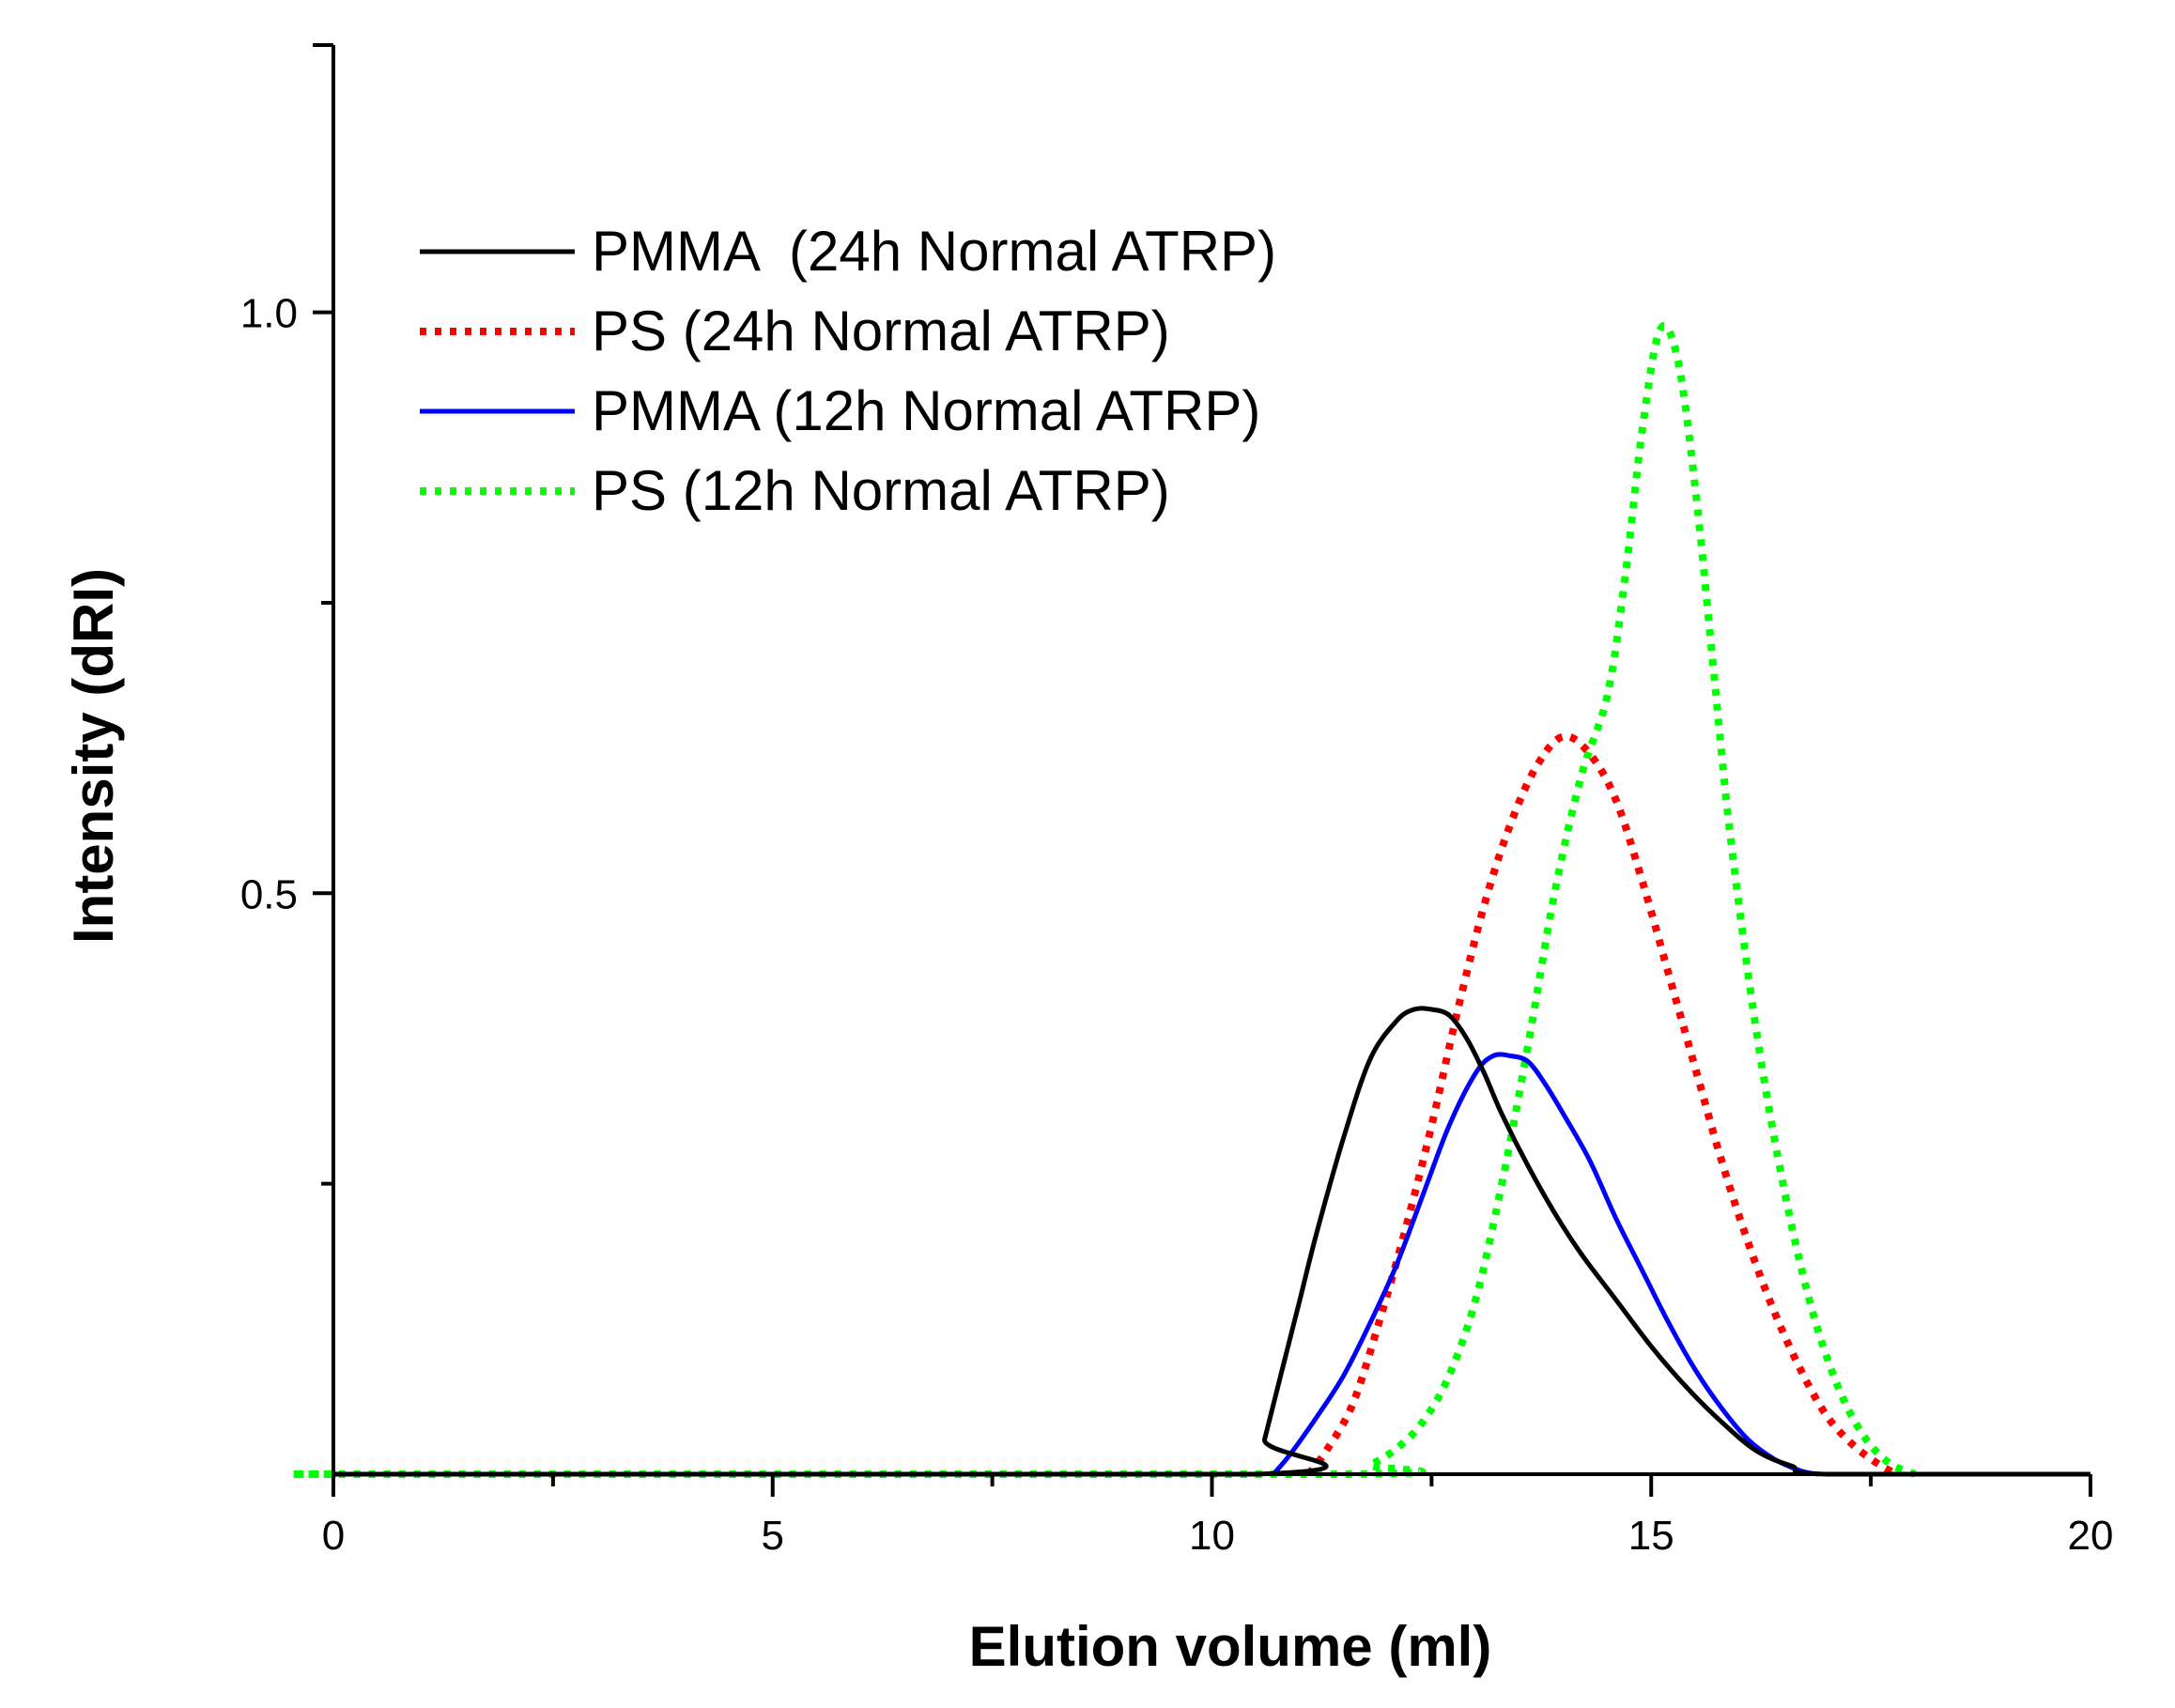 This screenshot has width=2175, height=1708. I want to click on legend-label: PMMA (12h Normal ATRP), so click(926, 410).